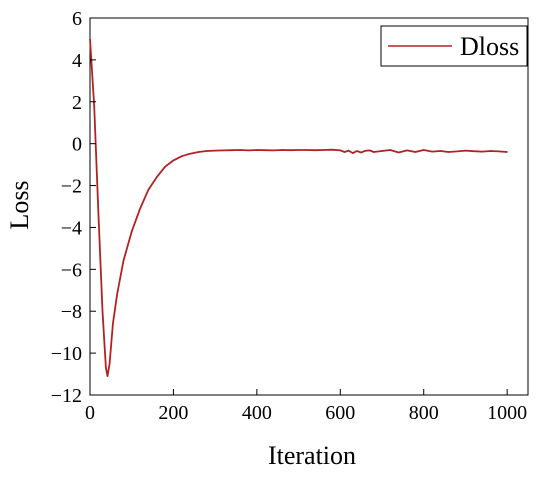 The width and height of the screenshot is (550, 479). Describe the element at coordinates (71, 187) in the screenshot. I see `y-tick-label: −2` at that location.